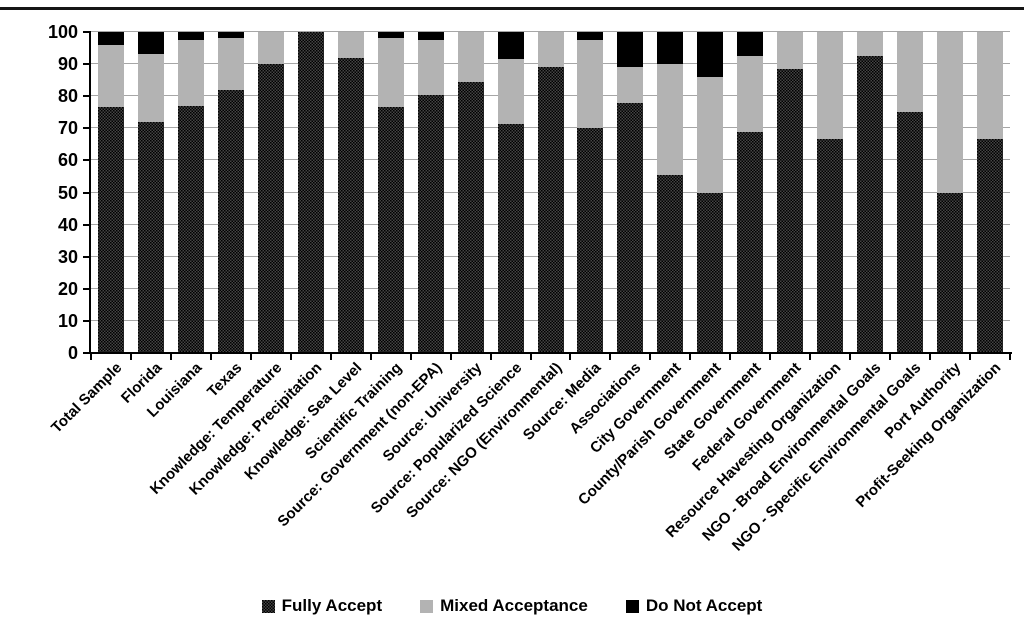  I want to click on legend-swatch-mixed-acceptance, so click(427, 606).